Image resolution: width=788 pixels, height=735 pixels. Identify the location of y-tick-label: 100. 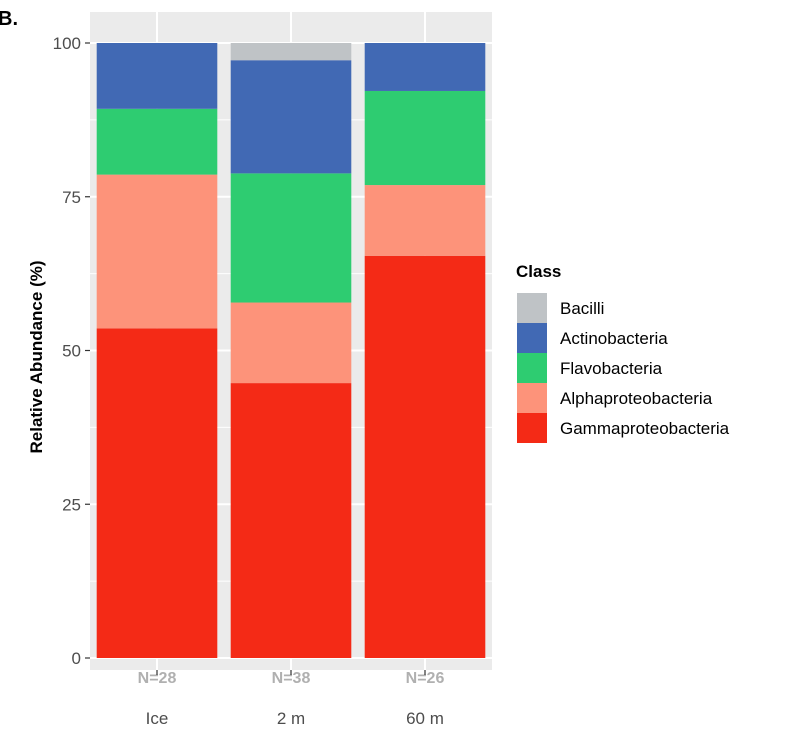
(67, 43).